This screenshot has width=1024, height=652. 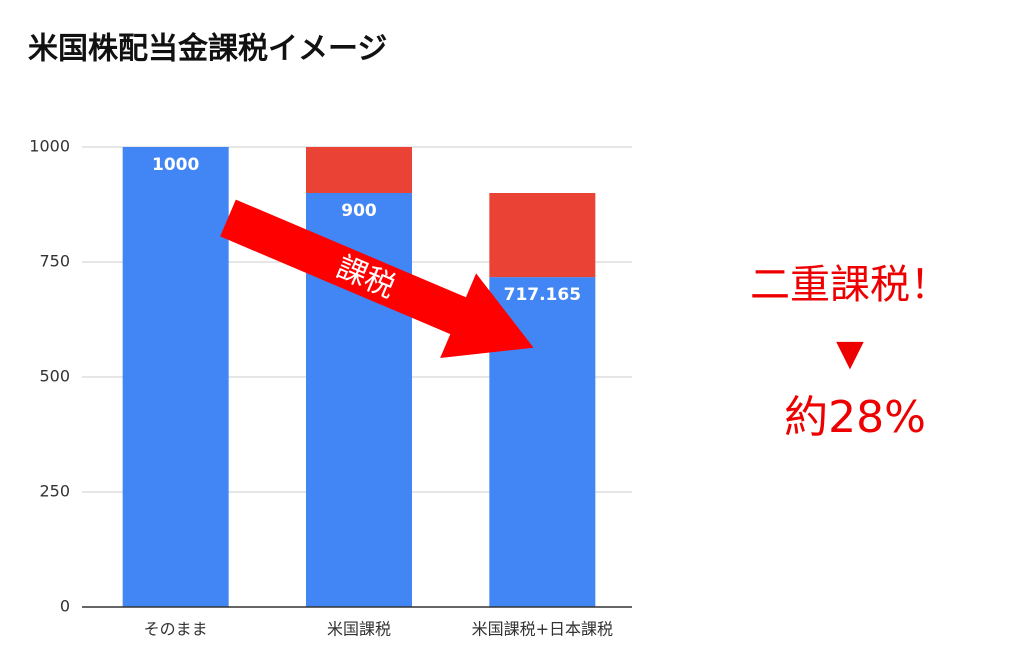 What do you see at coordinates (855, 417) in the screenshot?
I see `annotation: 約28%` at bounding box center [855, 417].